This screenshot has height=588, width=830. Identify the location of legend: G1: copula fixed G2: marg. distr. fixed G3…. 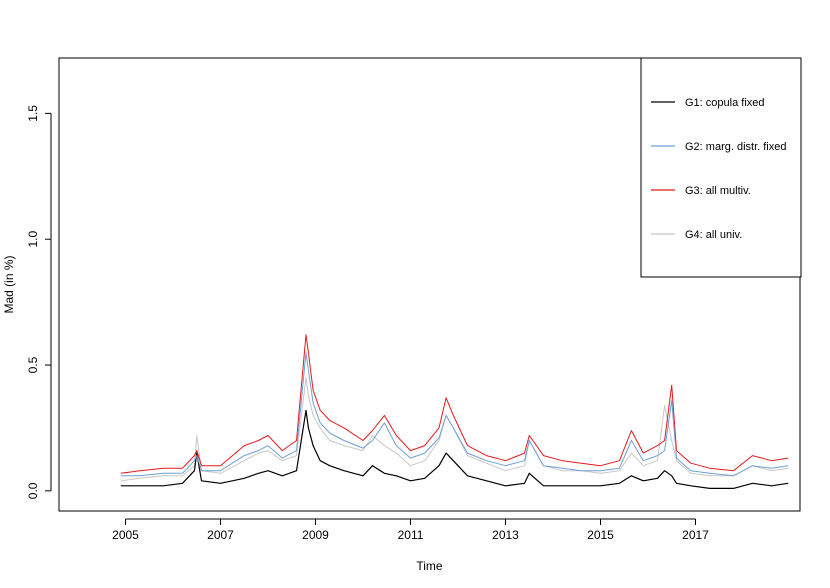
(721, 167).